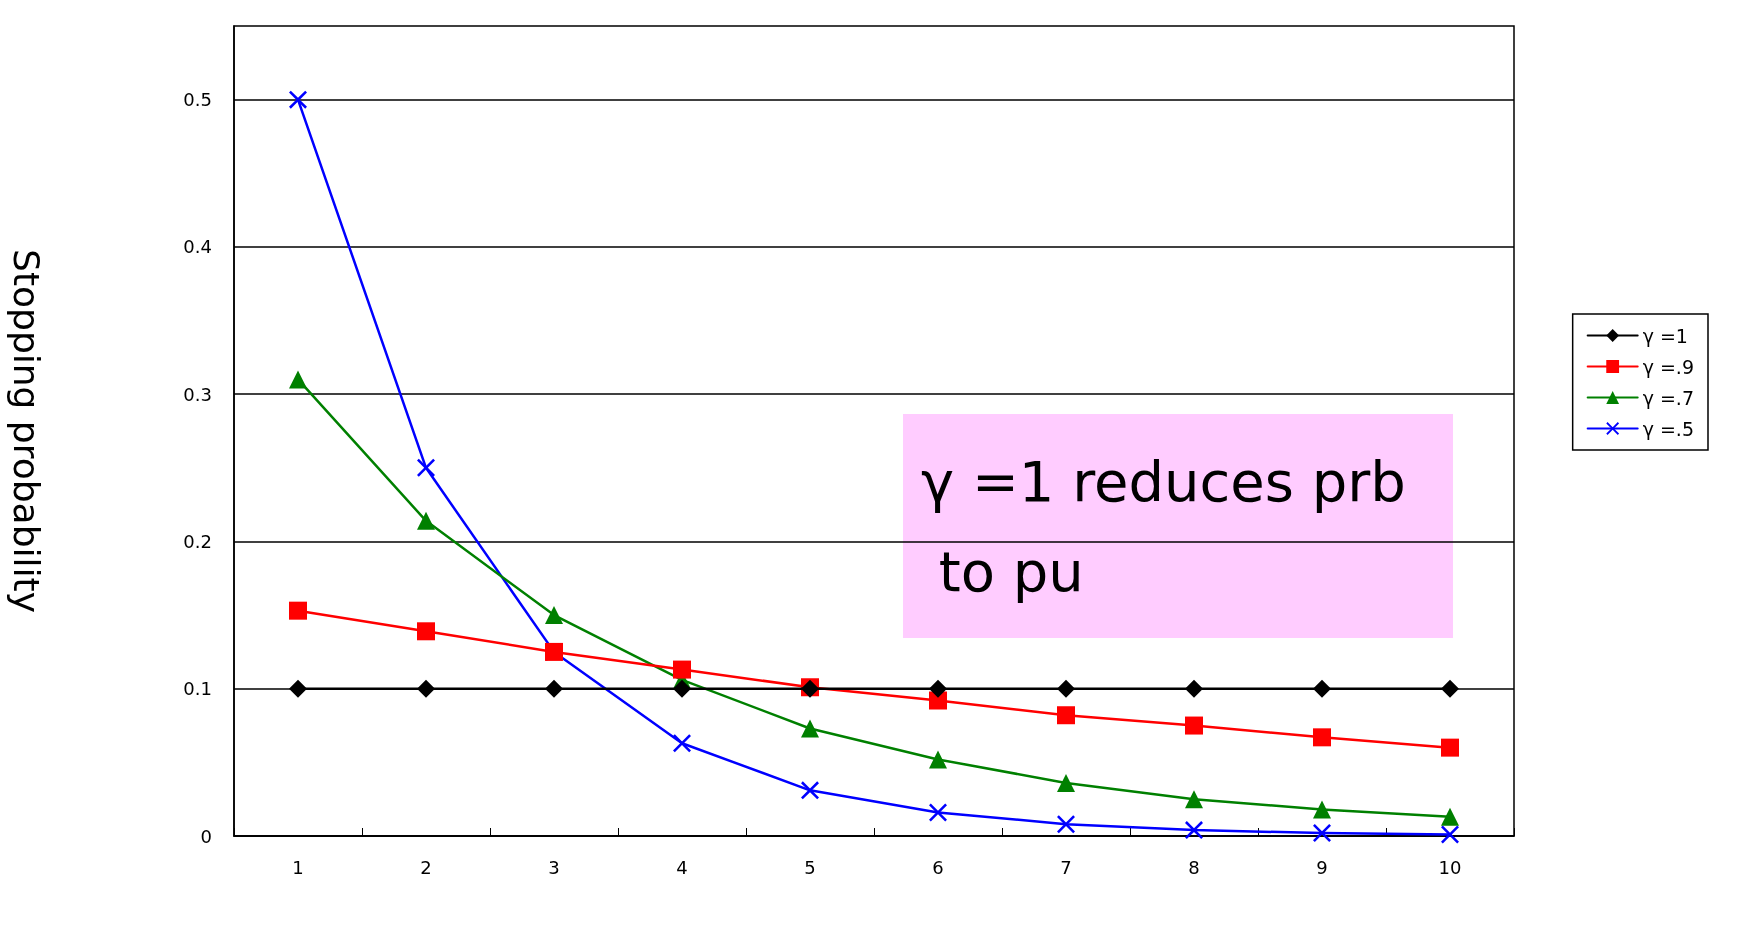  Describe the element at coordinates (554, 867) in the screenshot. I see `x-tick-label: 3` at that location.